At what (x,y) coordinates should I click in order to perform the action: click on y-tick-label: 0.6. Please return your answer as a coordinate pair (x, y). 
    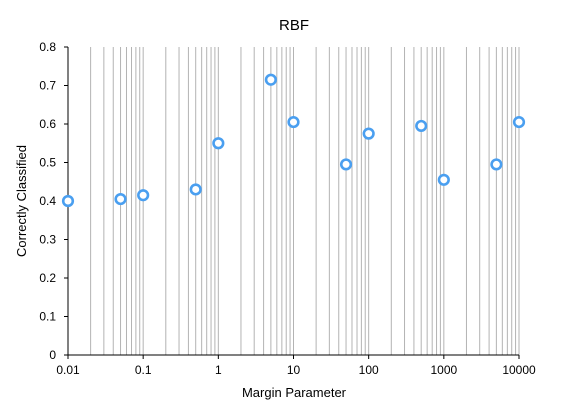
    Looking at the image, I should click on (47, 124).